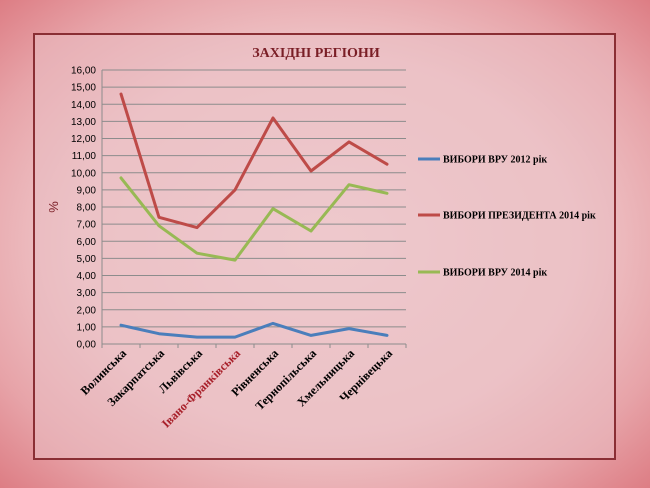 The height and width of the screenshot is (488, 650). Describe the element at coordinates (87, 242) in the screenshot. I see `y-tick-label: 6,00` at that location.